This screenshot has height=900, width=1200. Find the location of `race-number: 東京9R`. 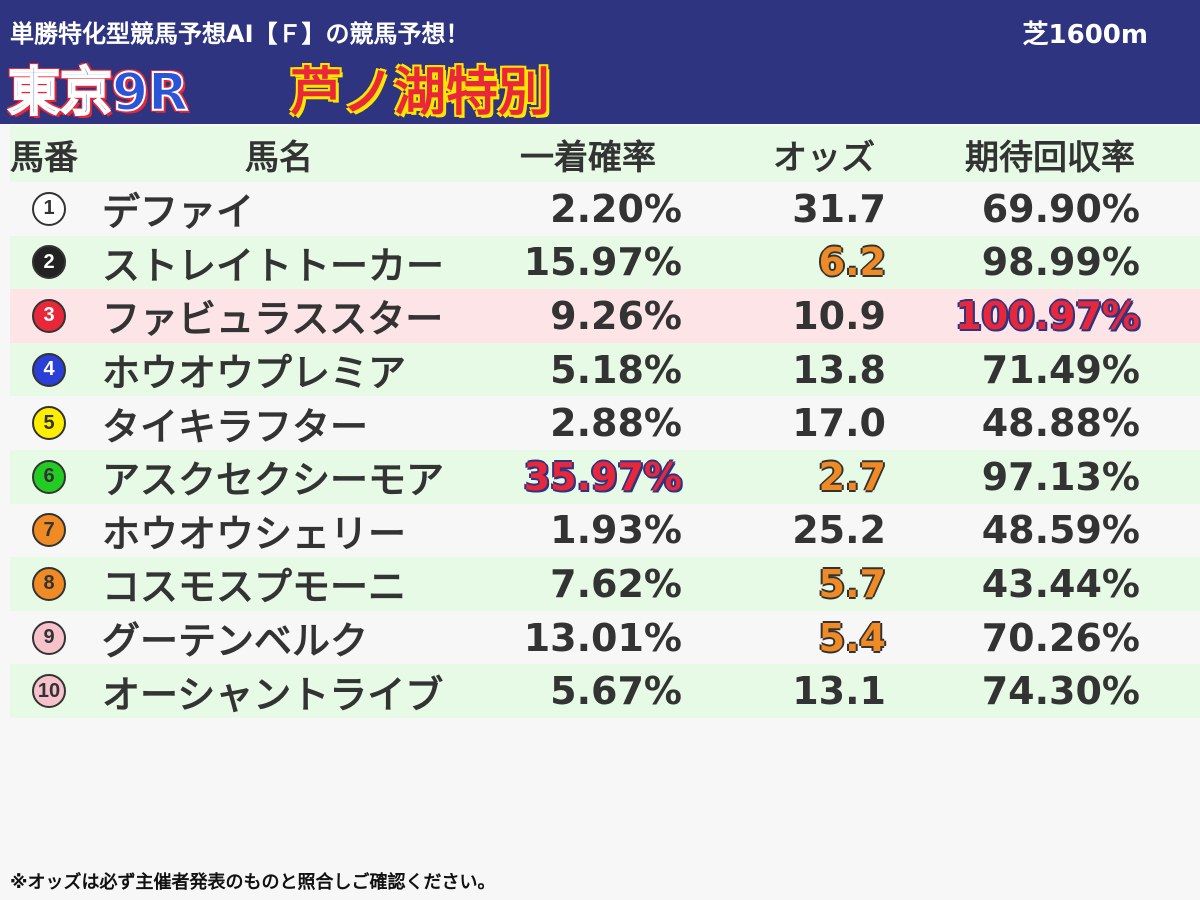

race-number: 東京9R is located at coordinates (98, 93).